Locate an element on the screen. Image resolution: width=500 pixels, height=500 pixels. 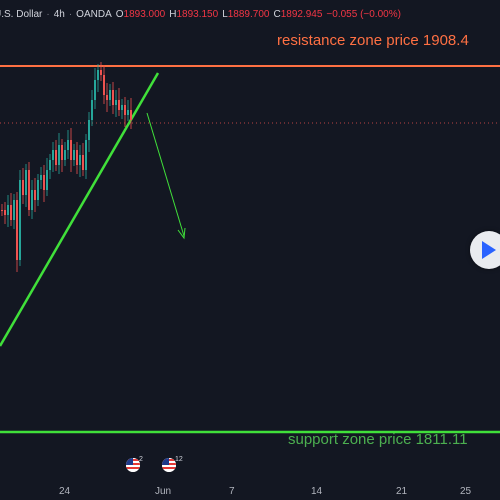
time-tick: 21 is located at coordinates (402, 491).